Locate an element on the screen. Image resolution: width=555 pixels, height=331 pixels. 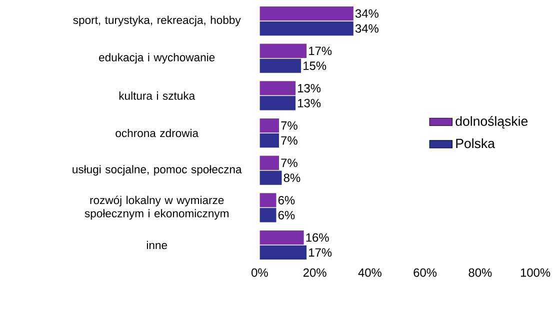
y-tick-label: kultura i sztuka is located at coordinates (157, 95).